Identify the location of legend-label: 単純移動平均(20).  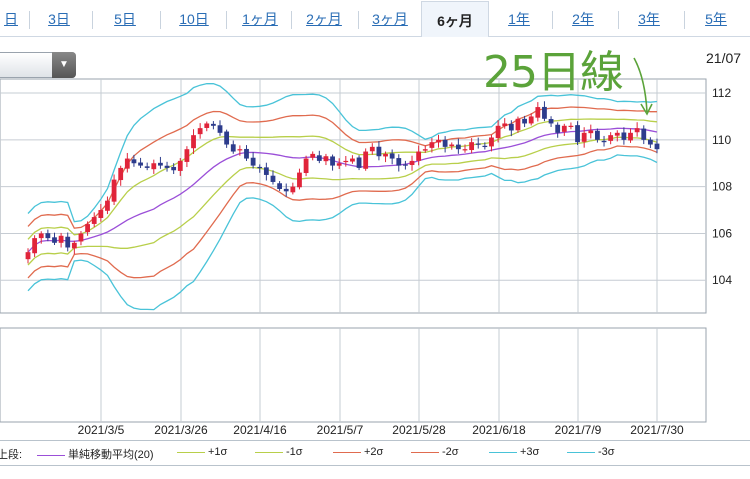
(111, 455).